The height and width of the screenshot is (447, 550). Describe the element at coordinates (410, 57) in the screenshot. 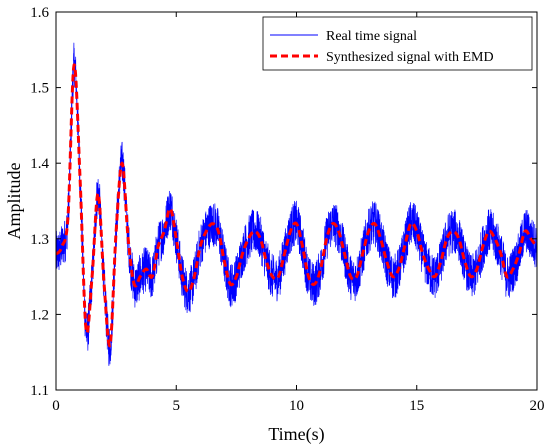

I see `legend-label-synthesized: Synthesized signal with EMD` at that location.